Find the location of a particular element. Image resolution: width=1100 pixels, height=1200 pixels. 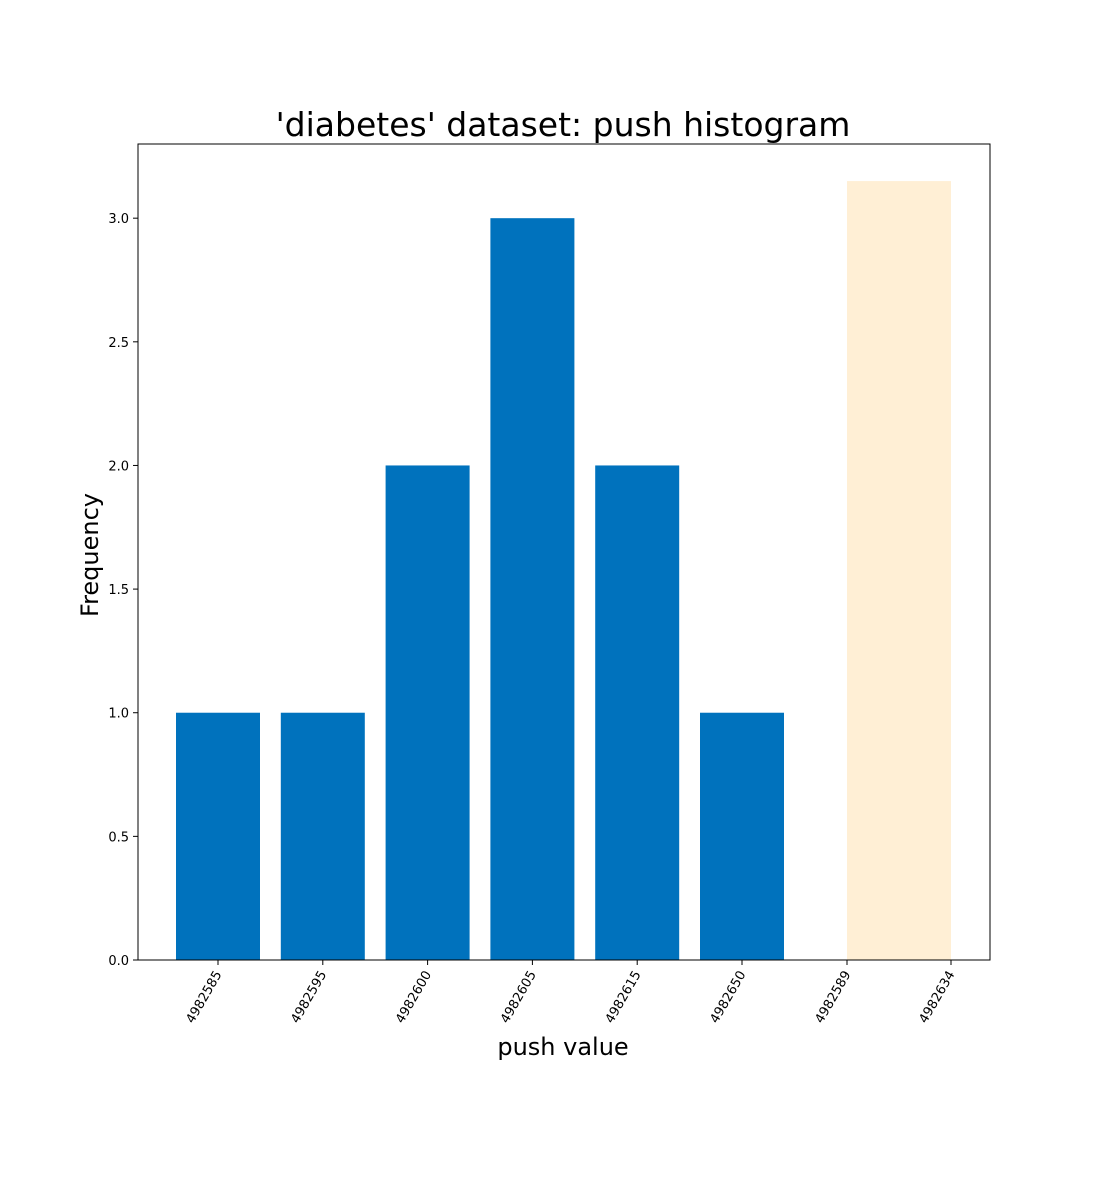

y-tick-label: 1.0 is located at coordinates (118, 714).